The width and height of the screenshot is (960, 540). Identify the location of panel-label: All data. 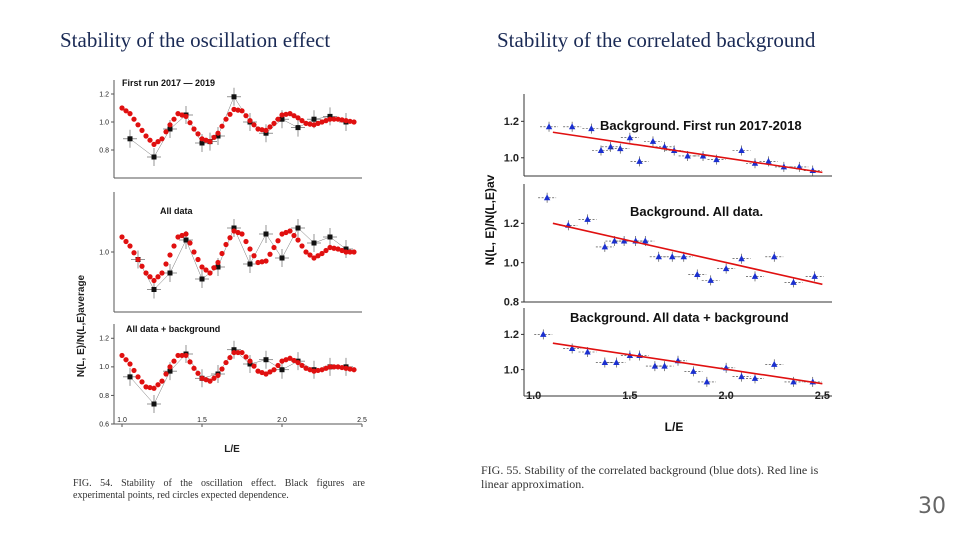
(177, 211).